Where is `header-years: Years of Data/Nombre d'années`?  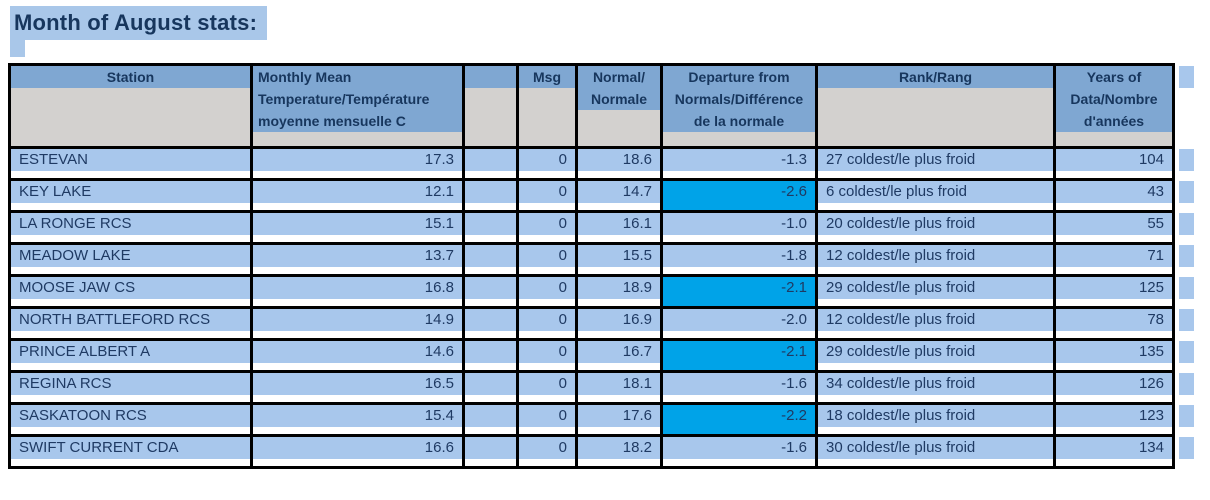
header-years: Years of Data/Nombre d'années is located at coordinates (1114, 106).